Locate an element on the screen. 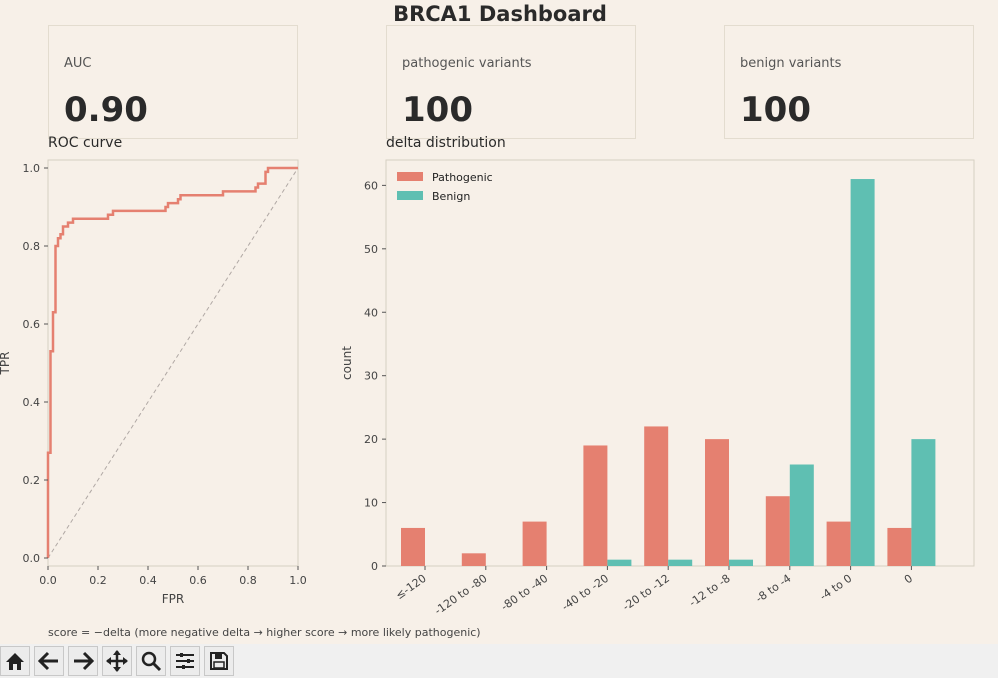  roc-title: ROC curve is located at coordinates (85, 143).